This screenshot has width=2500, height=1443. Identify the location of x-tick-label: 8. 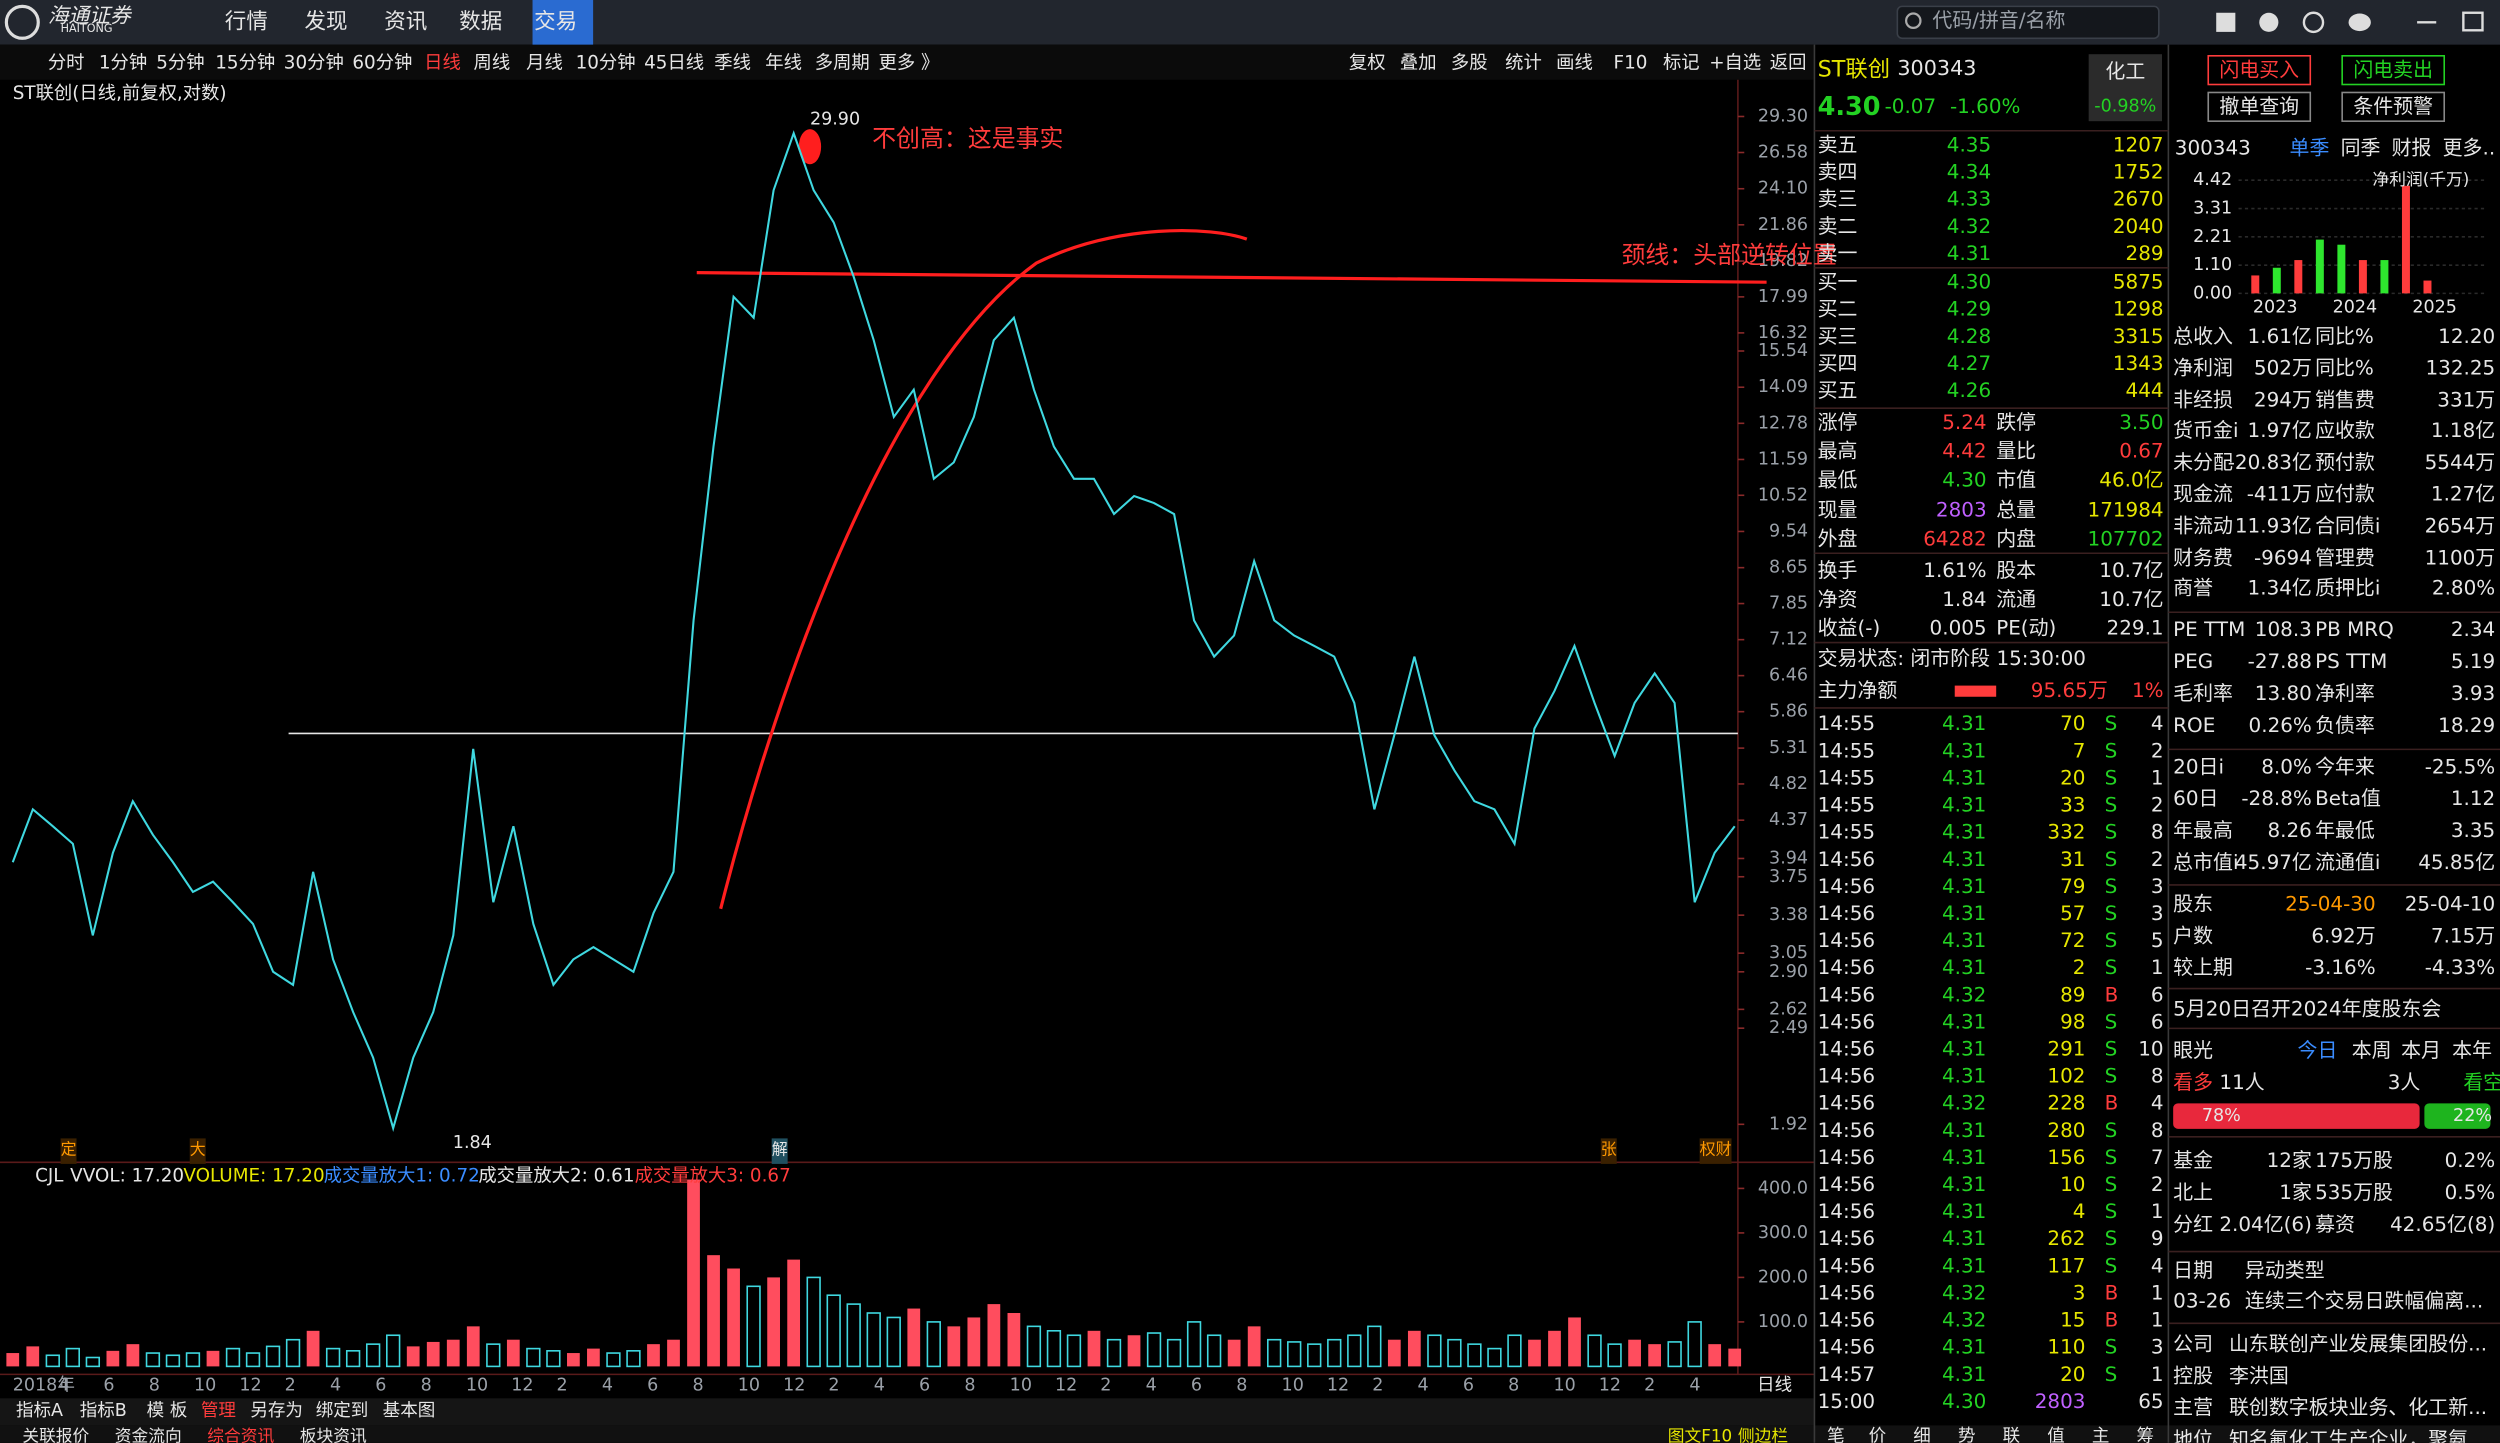
(1513, 1386).